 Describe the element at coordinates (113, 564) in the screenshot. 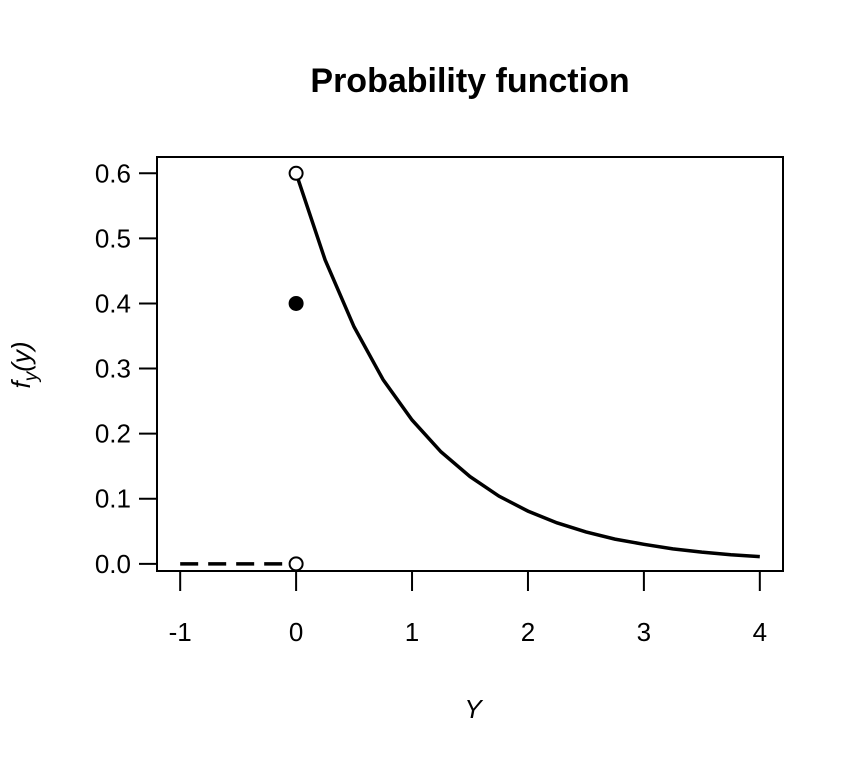

I see `y-tick-label: 0.0` at that location.